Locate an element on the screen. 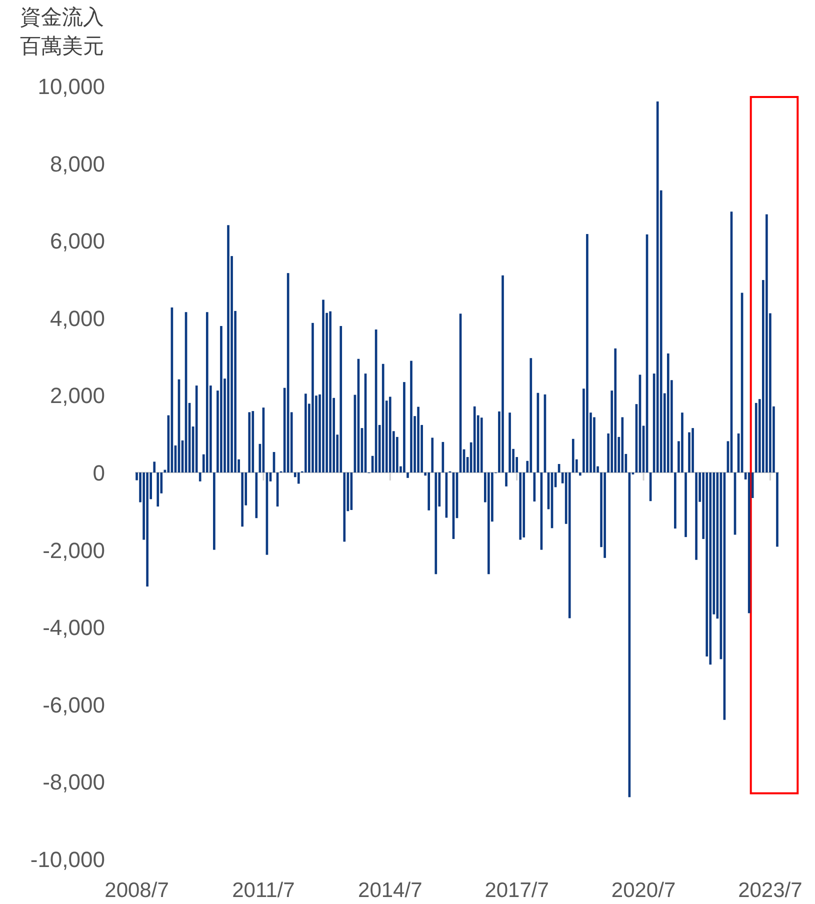  y-tick-label: -10,000 is located at coordinates (67, 859).